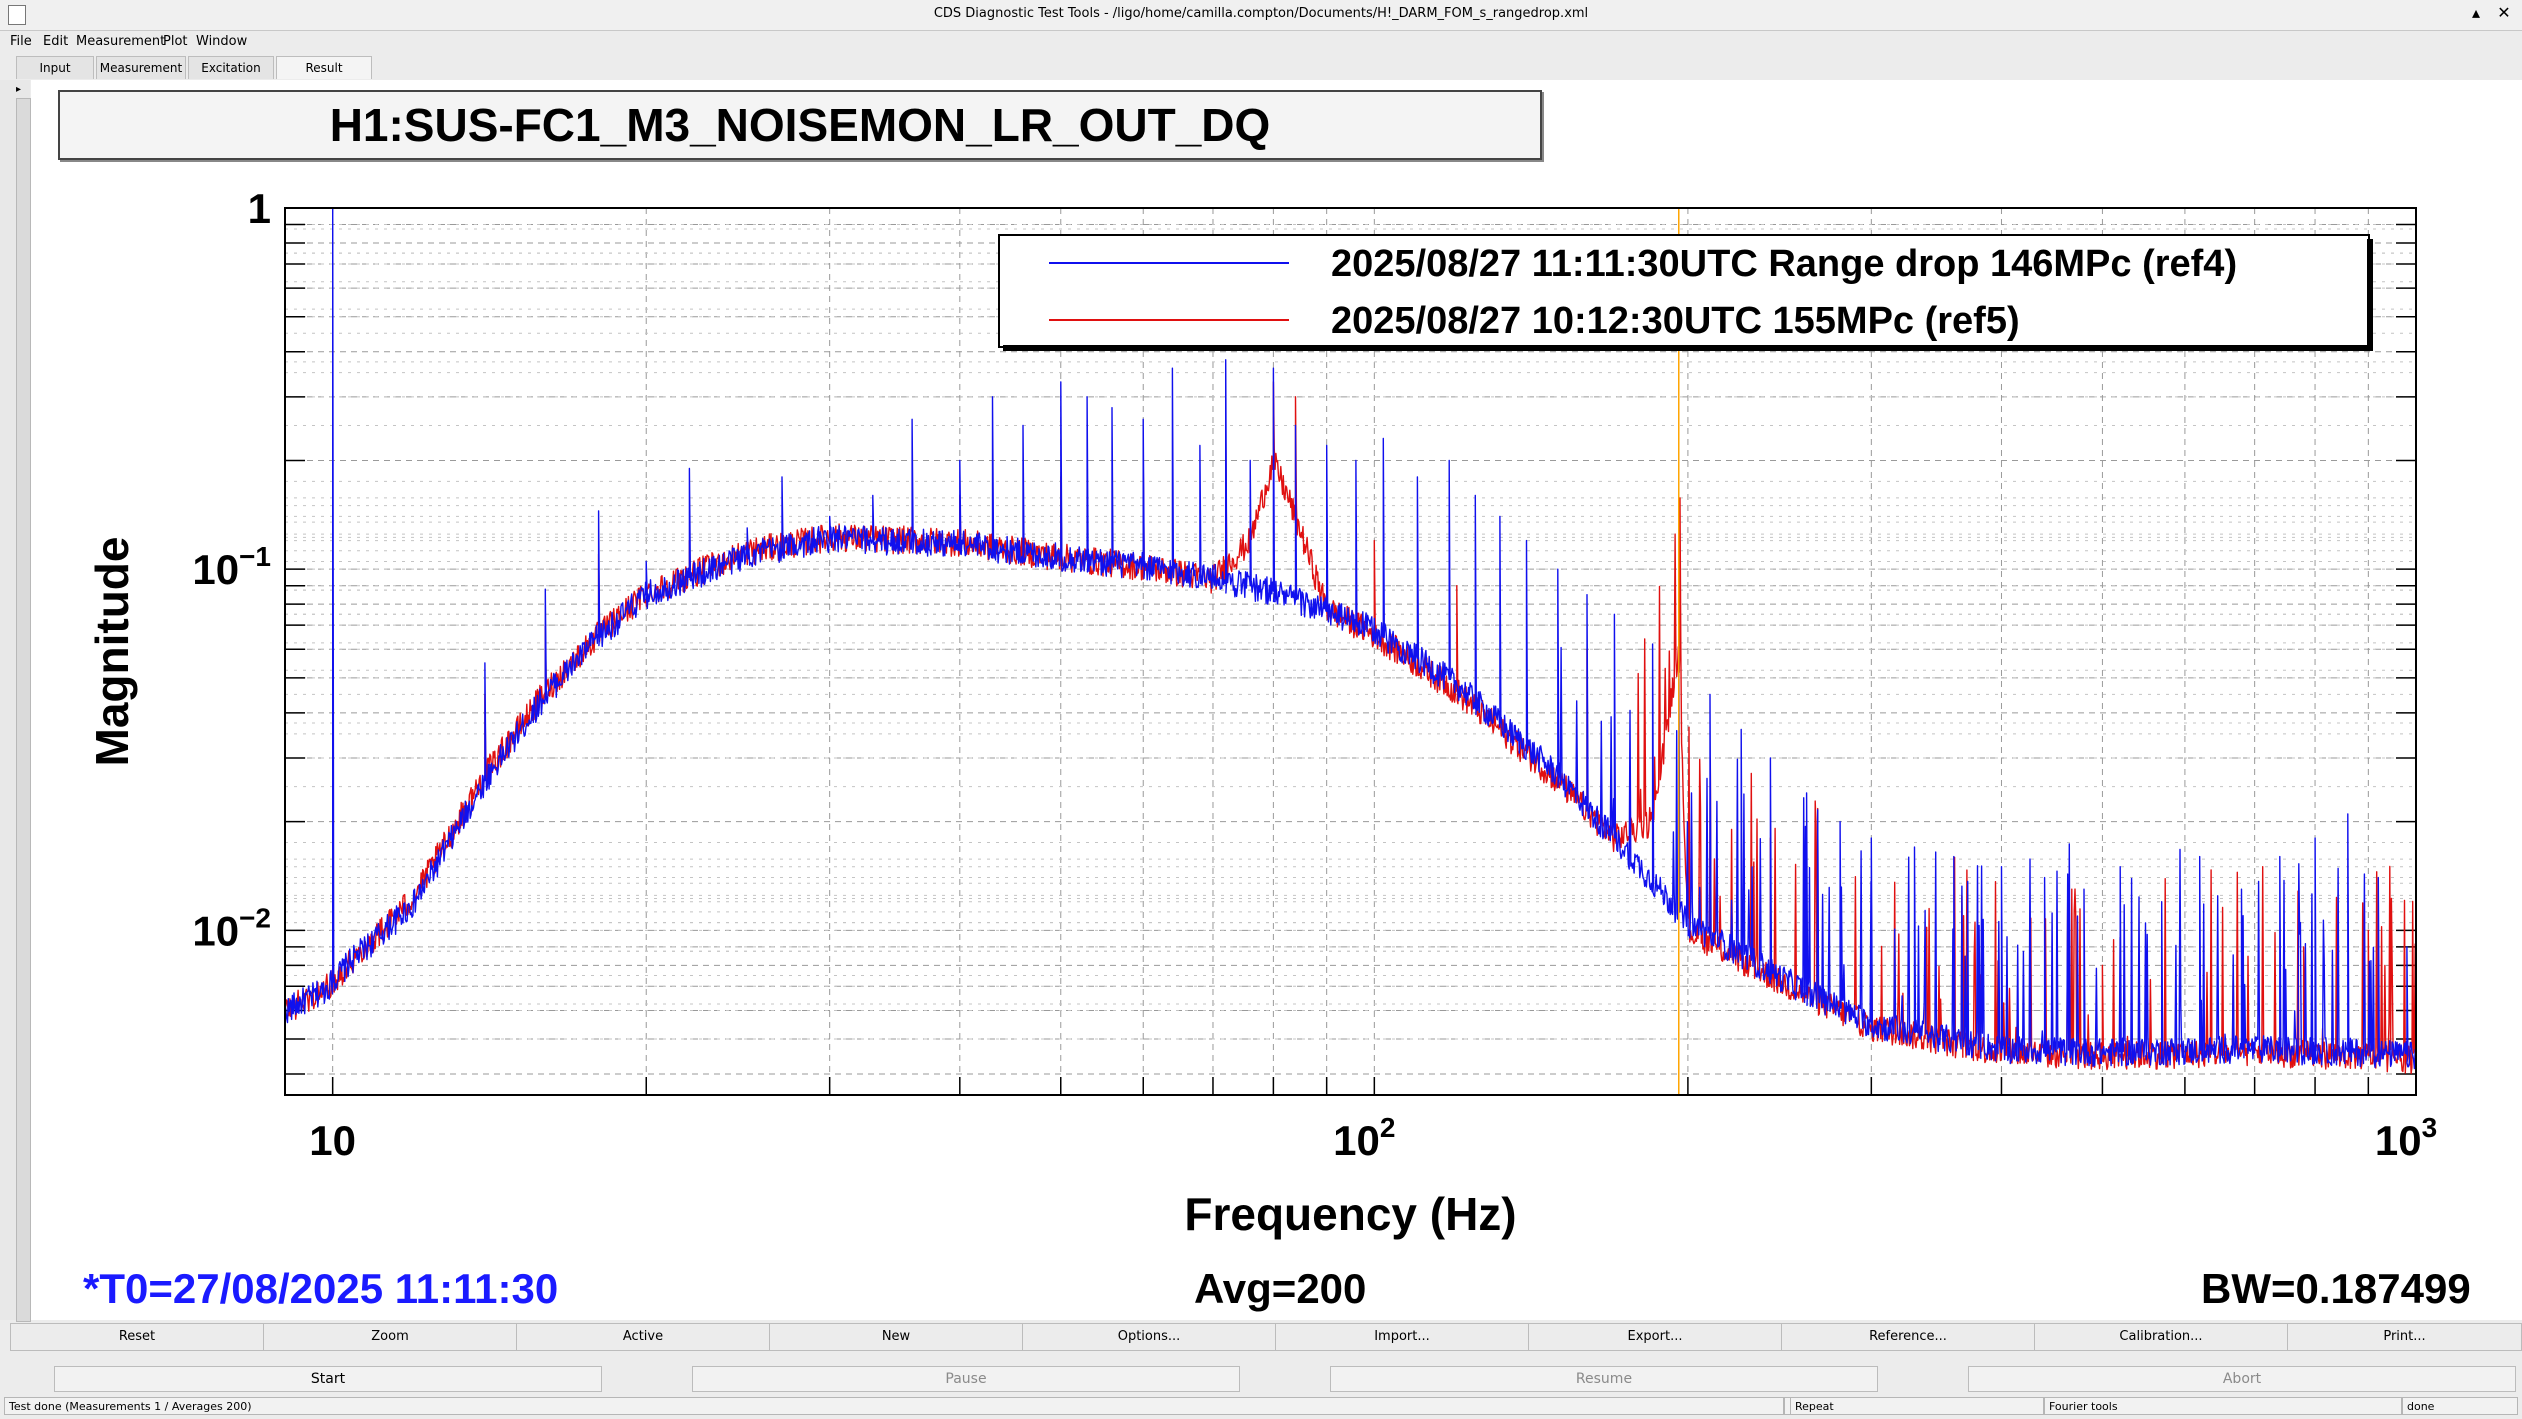 Image resolution: width=2522 pixels, height=1419 pixels. I want to click on legend-box, so click(1684, 291).